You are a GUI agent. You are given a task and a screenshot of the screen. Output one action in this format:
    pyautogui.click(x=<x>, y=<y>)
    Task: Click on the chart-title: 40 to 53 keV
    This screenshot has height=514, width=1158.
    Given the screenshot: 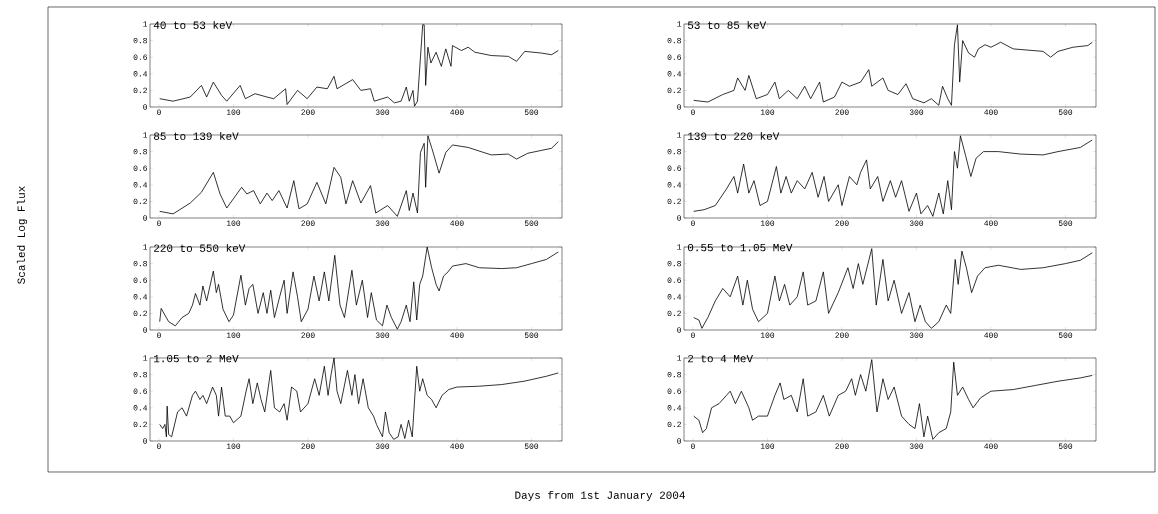 What is the action you would take?
    pyautogui.click(x=193, y=24)
    